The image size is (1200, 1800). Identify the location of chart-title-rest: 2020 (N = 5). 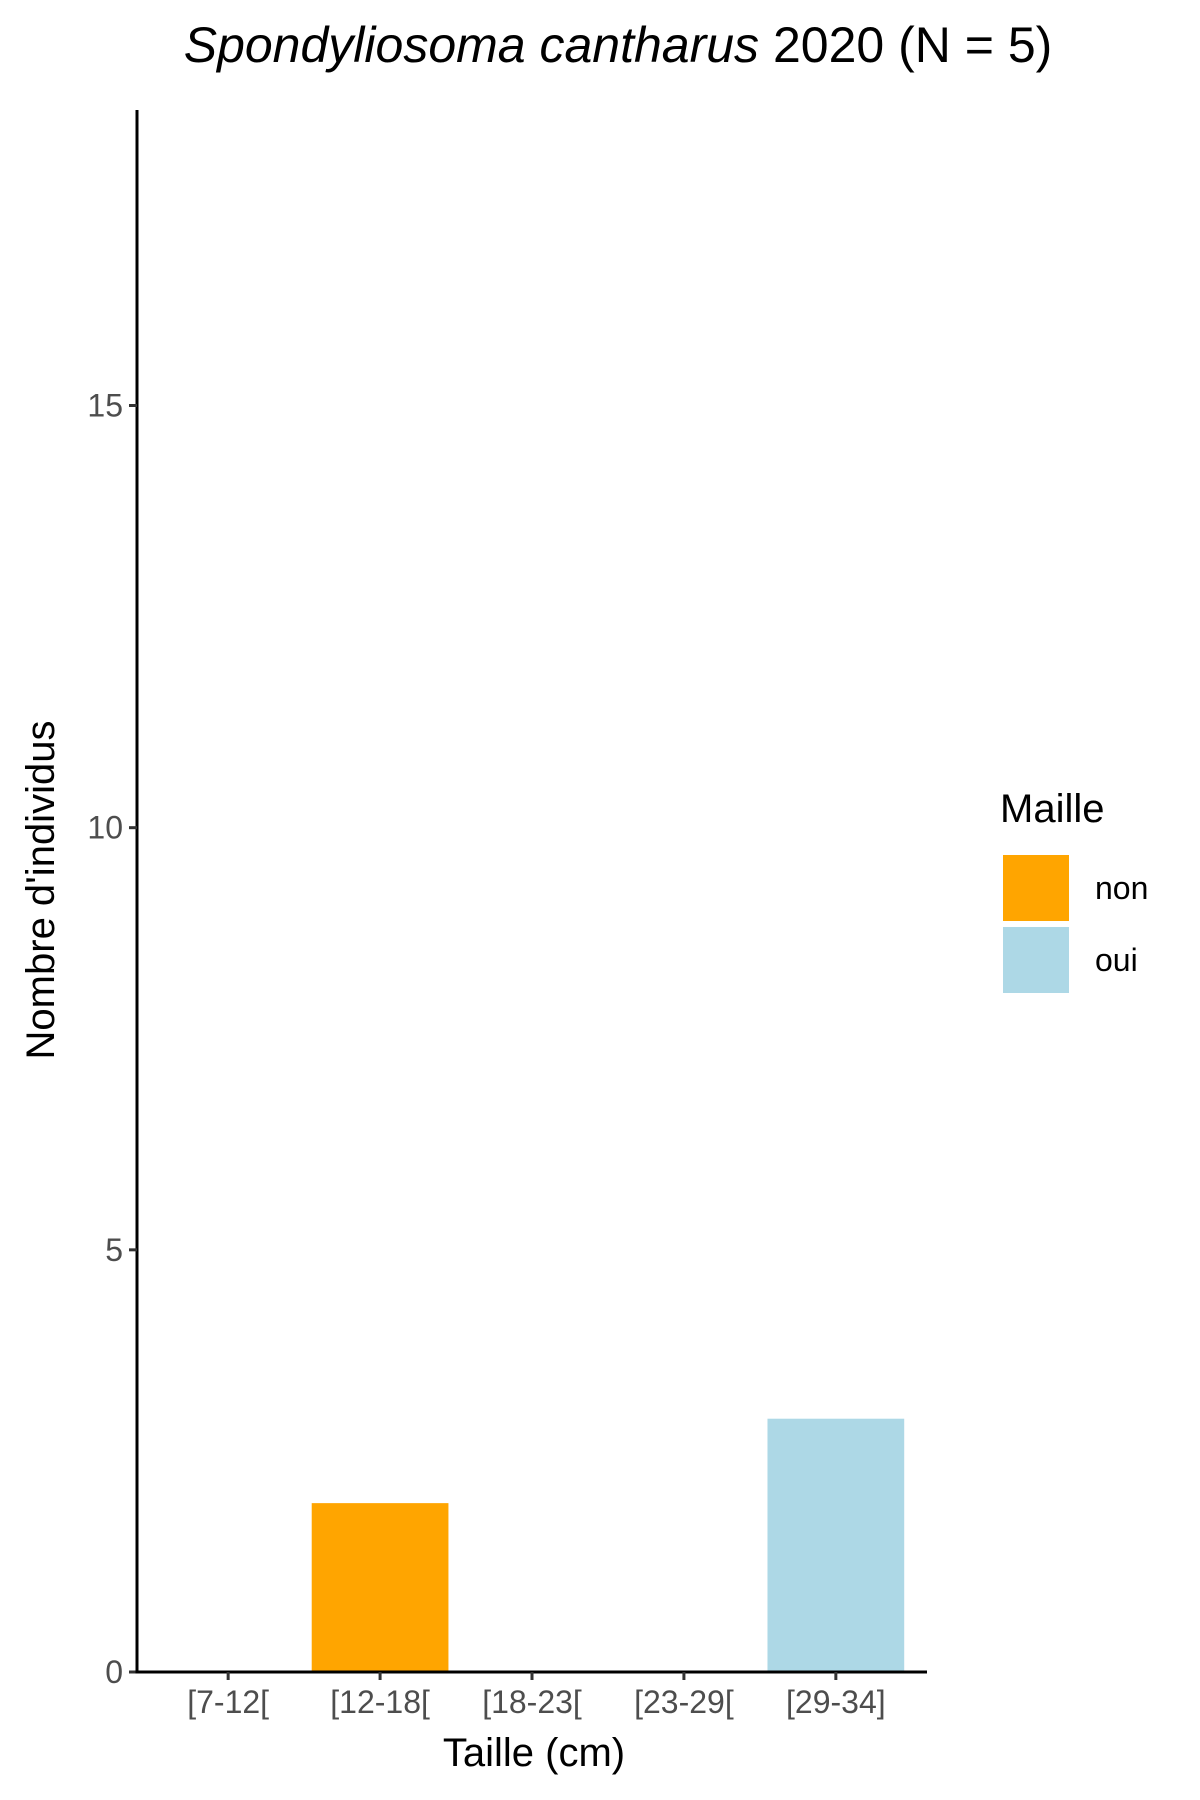
(905, 45).